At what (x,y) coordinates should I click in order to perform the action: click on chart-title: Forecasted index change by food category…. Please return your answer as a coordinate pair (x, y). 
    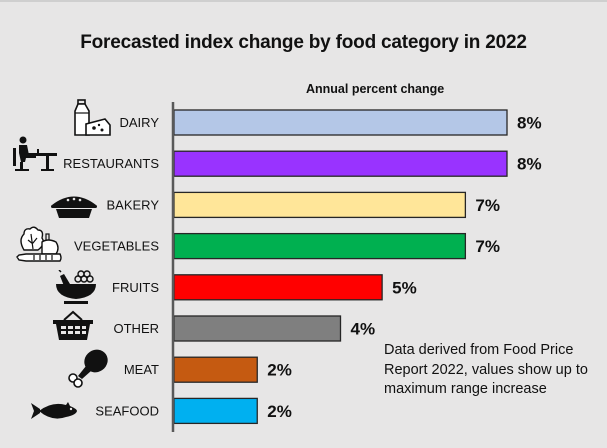
    Looking at the image, I should click on (303, 42).